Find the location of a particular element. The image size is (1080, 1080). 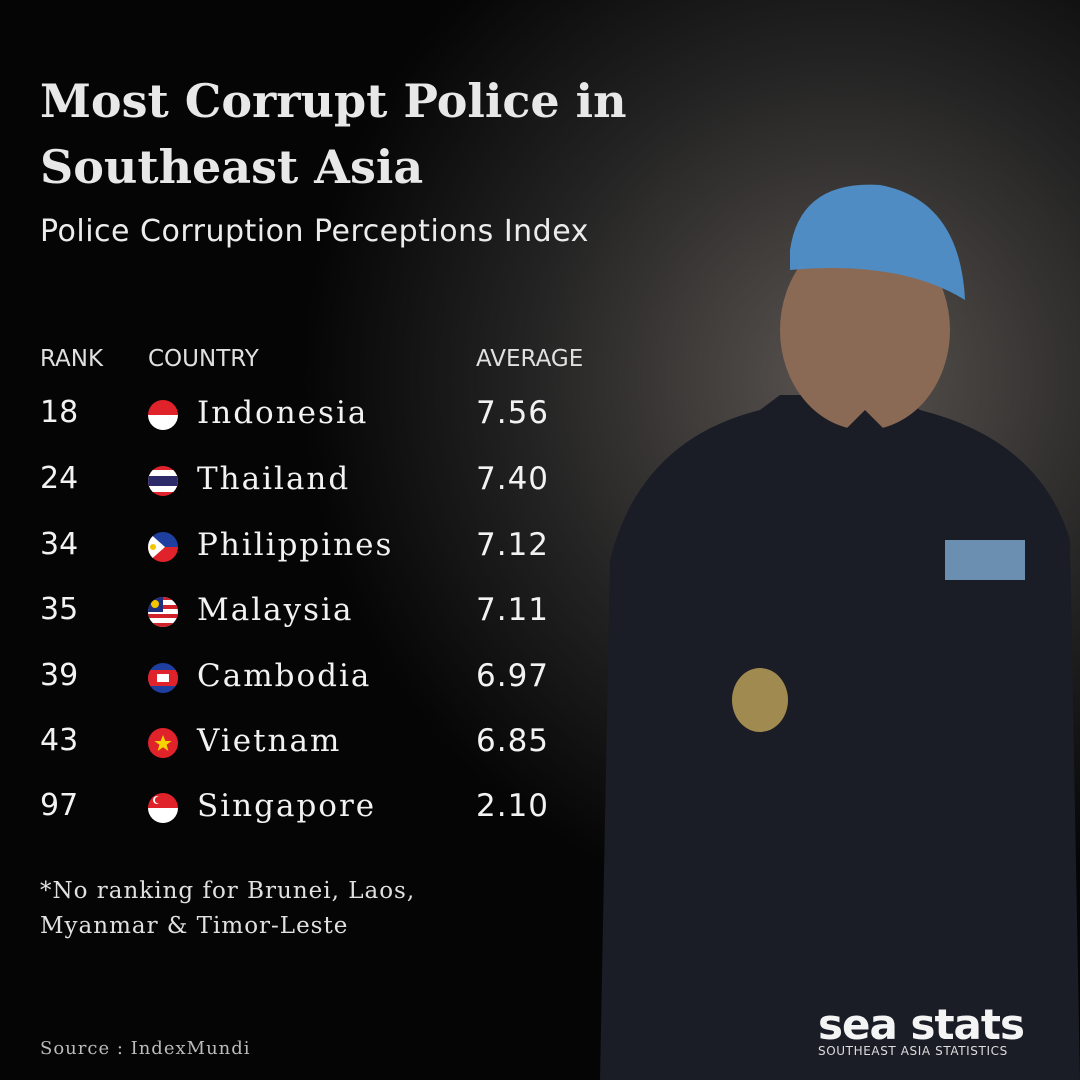

table-row: 39 Cambodia 6.97 is located at coordinates (350, 683).